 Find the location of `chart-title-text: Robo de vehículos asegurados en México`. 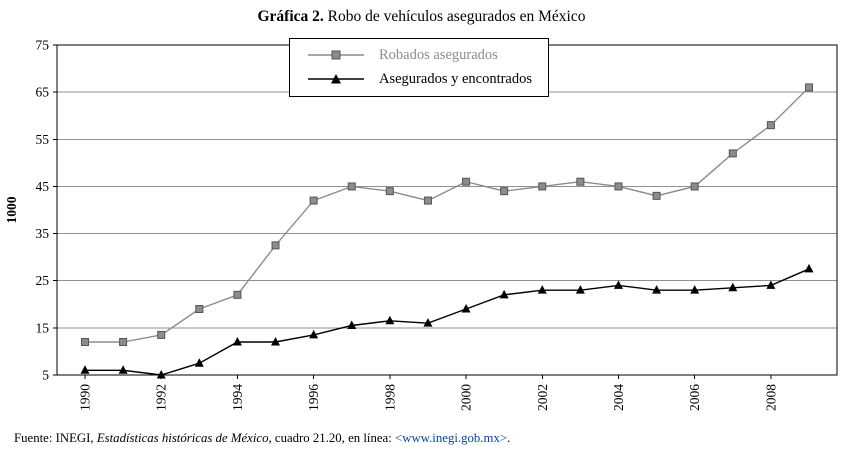

chart-title-text: Robo de vehículos asegurados en México is located at coordinates (454, 16).